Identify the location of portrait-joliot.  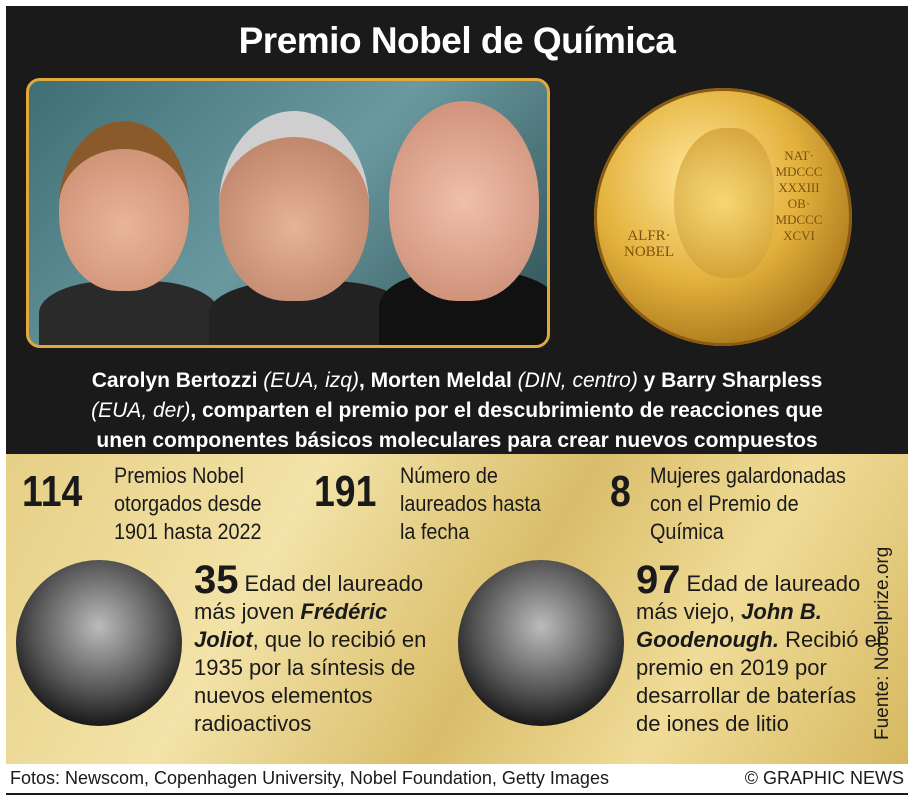
(99, 643).